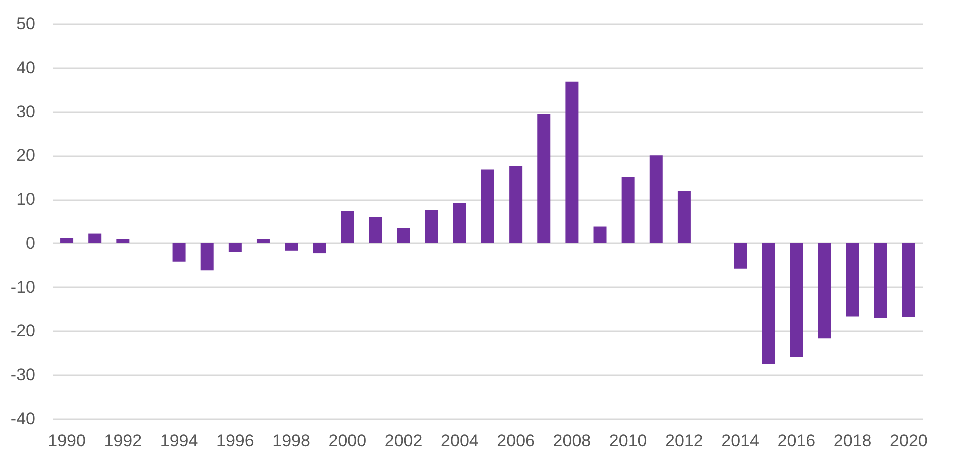  What do you see at coordinates (23, 331) in the screenshot?
I see `y-tick-label: -20` at bounding box center [23, 331].